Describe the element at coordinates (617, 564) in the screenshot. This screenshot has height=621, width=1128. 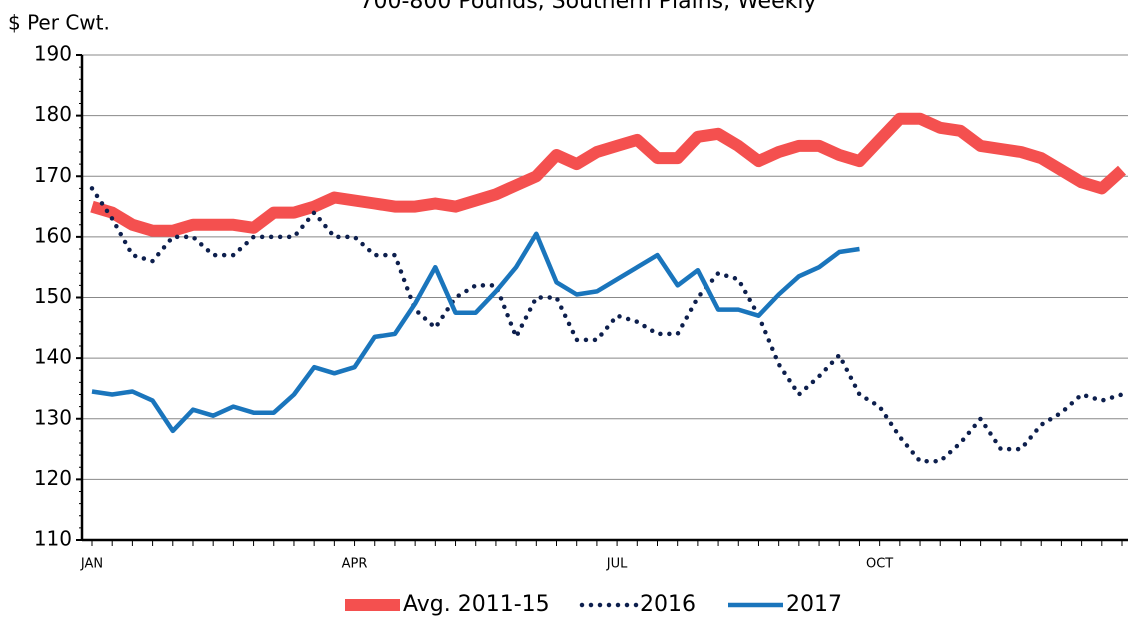
I see `x-tick-label: JUL` at that location.